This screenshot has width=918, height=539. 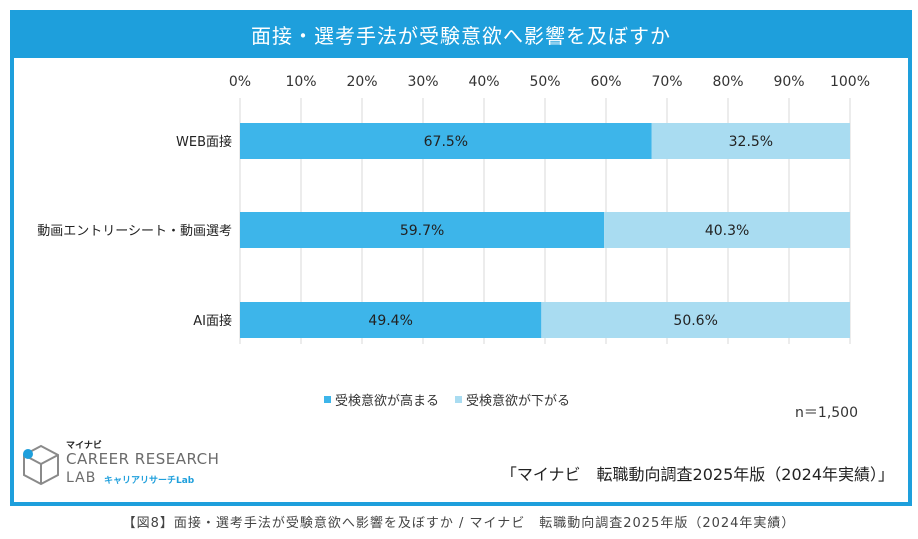 What do you see at coordinates (459, 399) in the screenshot?
I see `legend-swatch-low` at bounding box center [459, 399].